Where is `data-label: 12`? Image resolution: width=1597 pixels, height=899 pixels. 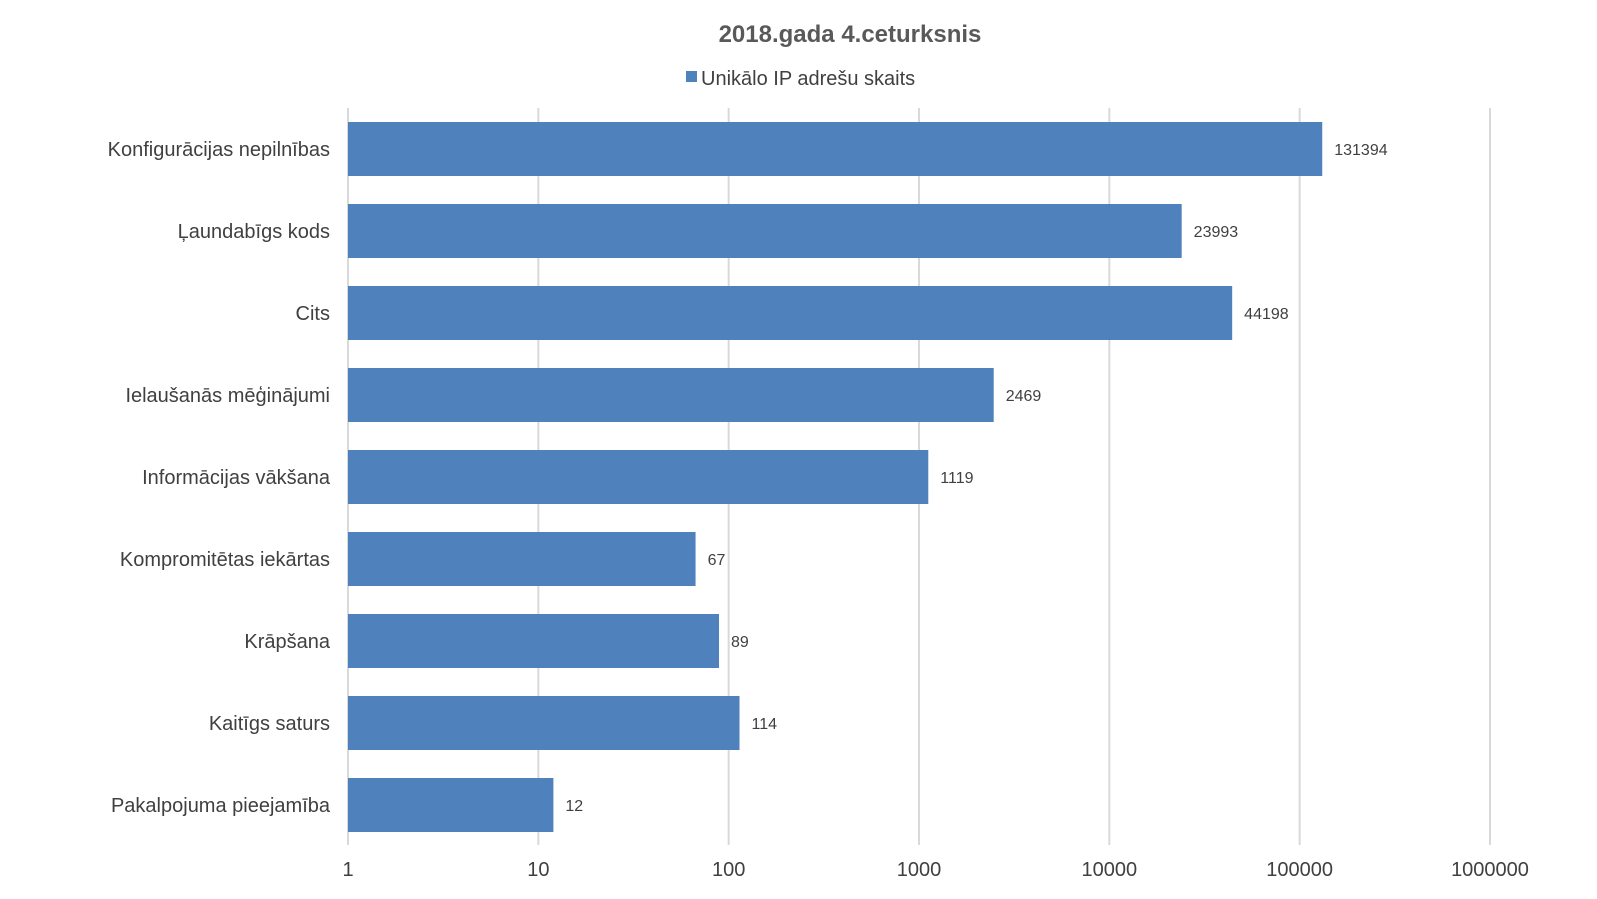 data-label: 12 is located at coordinates (574, 806).